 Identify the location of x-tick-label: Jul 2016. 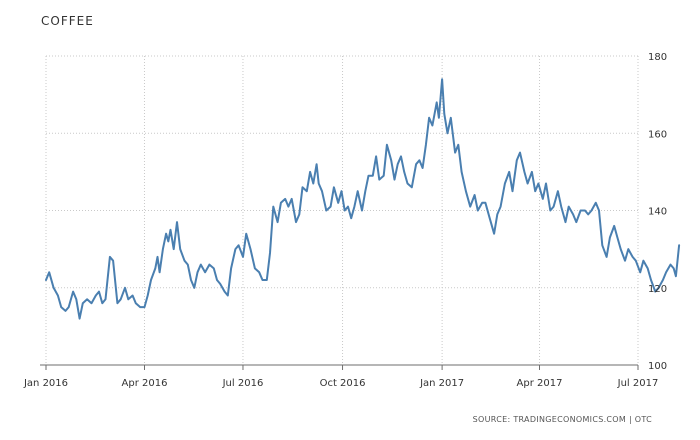
(243, 383).